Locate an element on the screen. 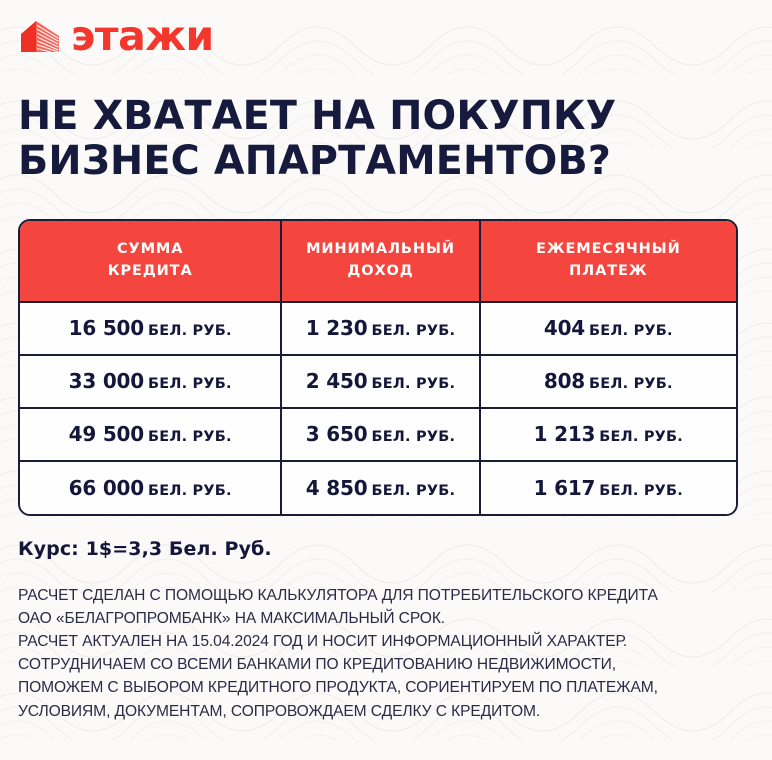 The width and height of the screenshot is (772, 760). column-header-minimum-income: МИНИМАЛЬНЫЙ ДОХОД is located at coordinates (381, 261).